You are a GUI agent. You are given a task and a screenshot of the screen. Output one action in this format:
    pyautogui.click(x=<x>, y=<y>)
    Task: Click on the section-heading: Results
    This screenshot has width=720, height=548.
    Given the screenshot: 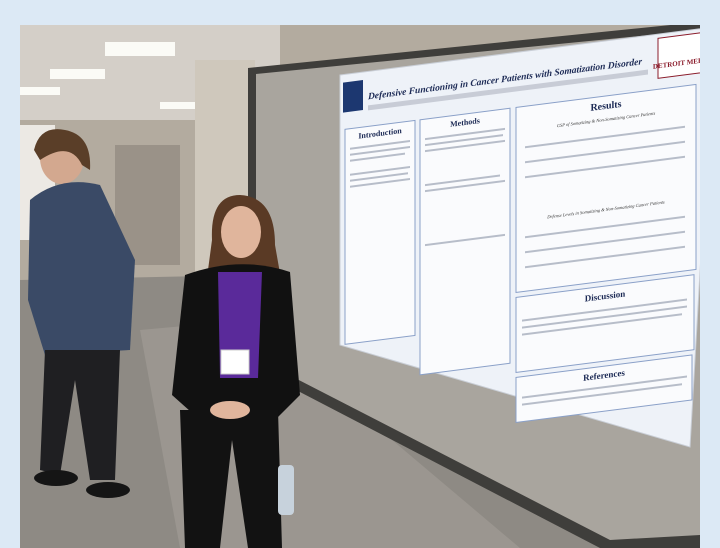 What is the action you would take?
    pyautogui.click(x=605, y=106)
    